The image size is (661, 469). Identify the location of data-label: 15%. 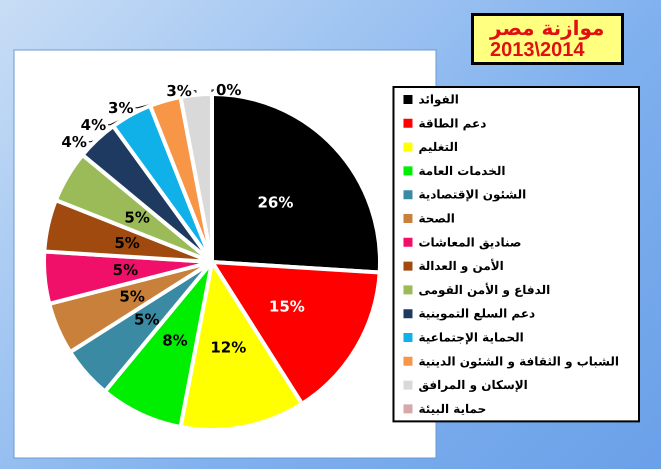
(286, 306).